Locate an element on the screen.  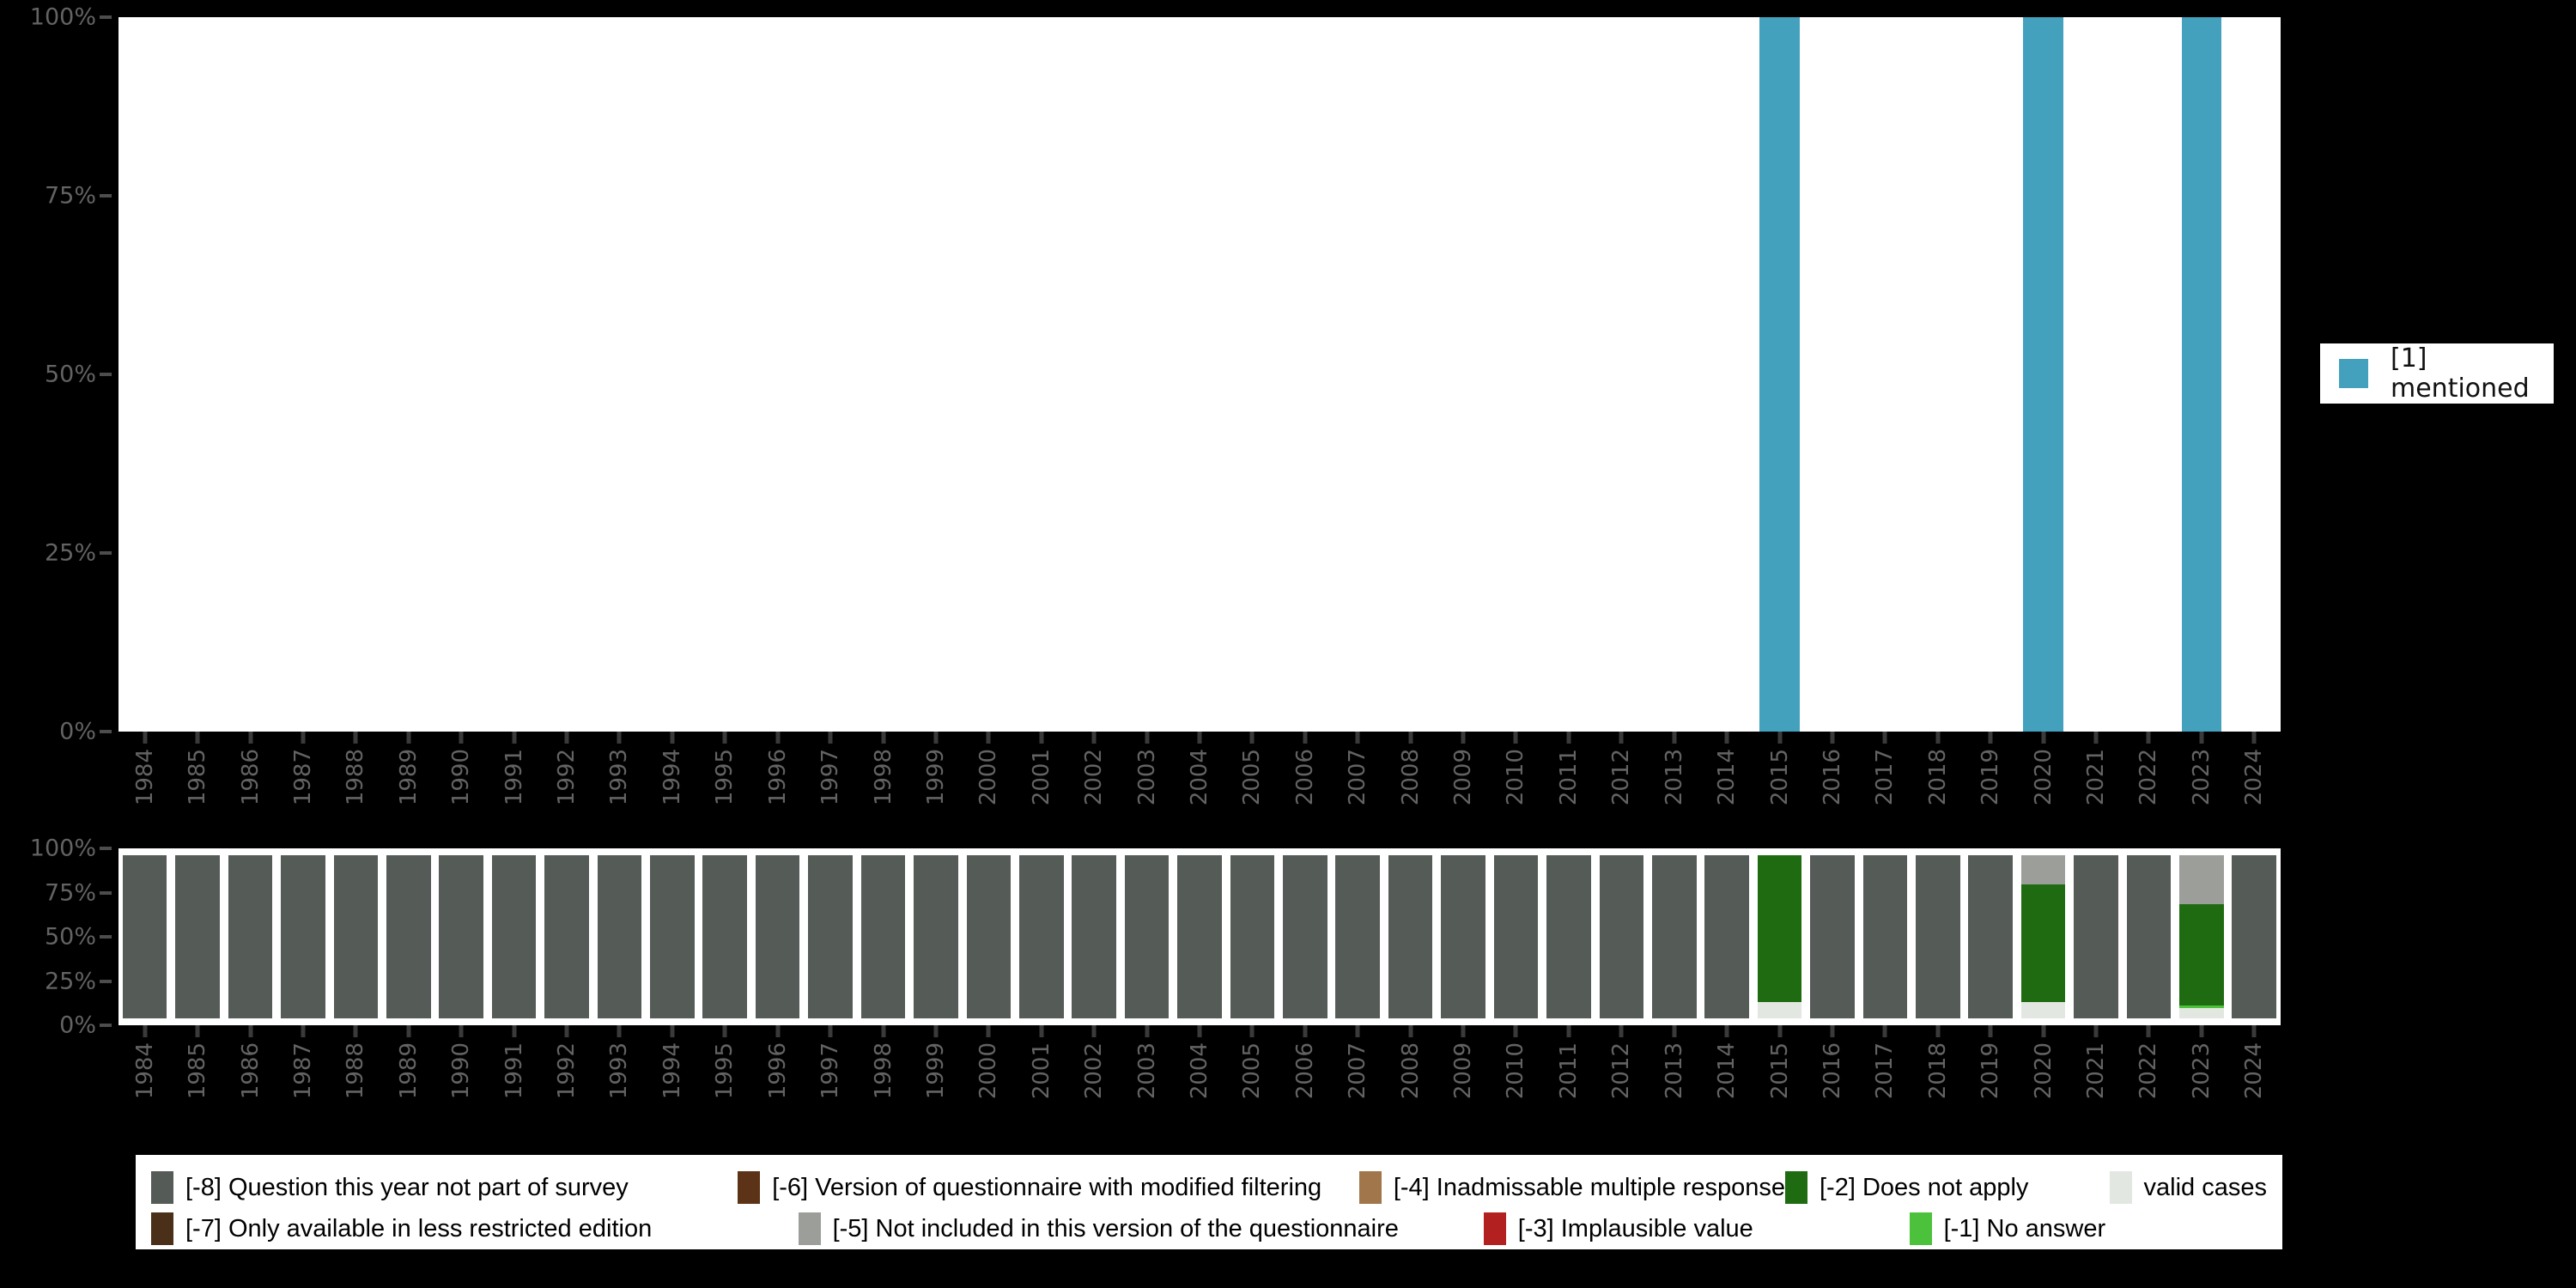
missing-bar-1994 is located at coordinates (672, 936).